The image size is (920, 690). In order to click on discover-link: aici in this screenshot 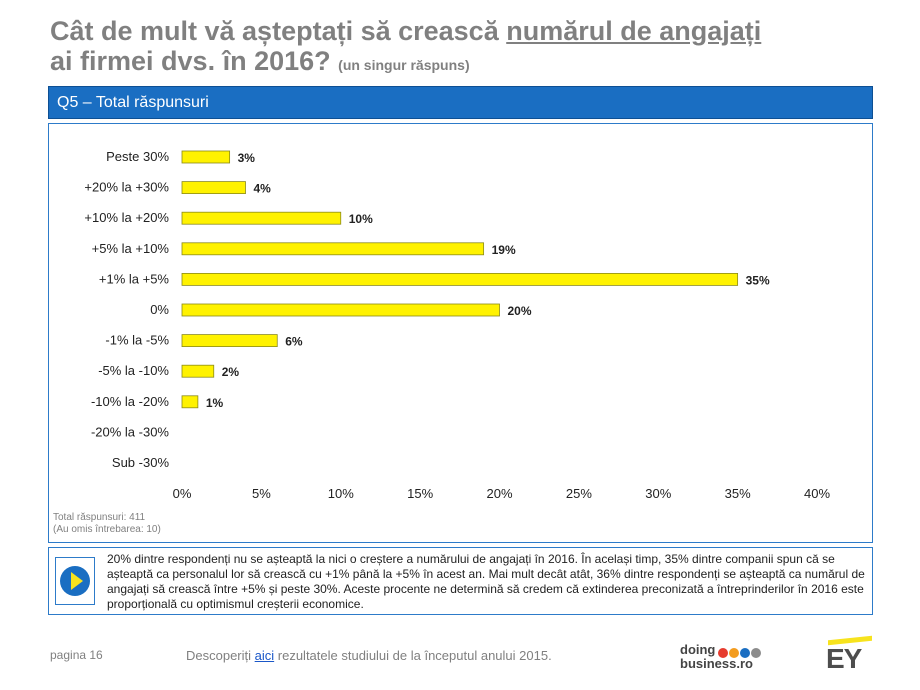, I will do `click(264, 655)`.